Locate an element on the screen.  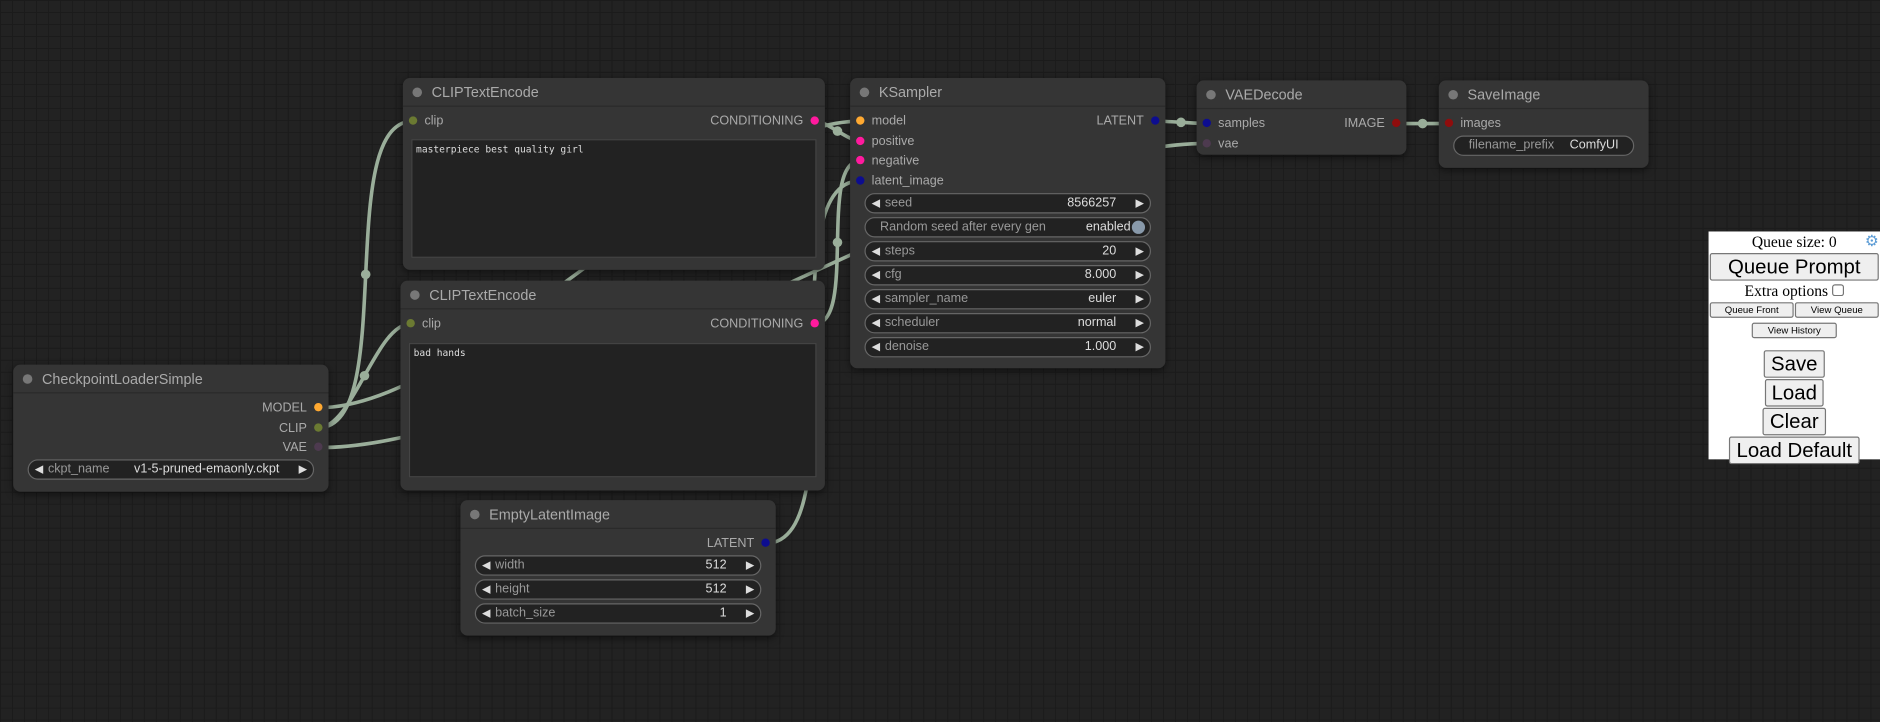
clear-button: Clear is located at coordinates (1794, 421).